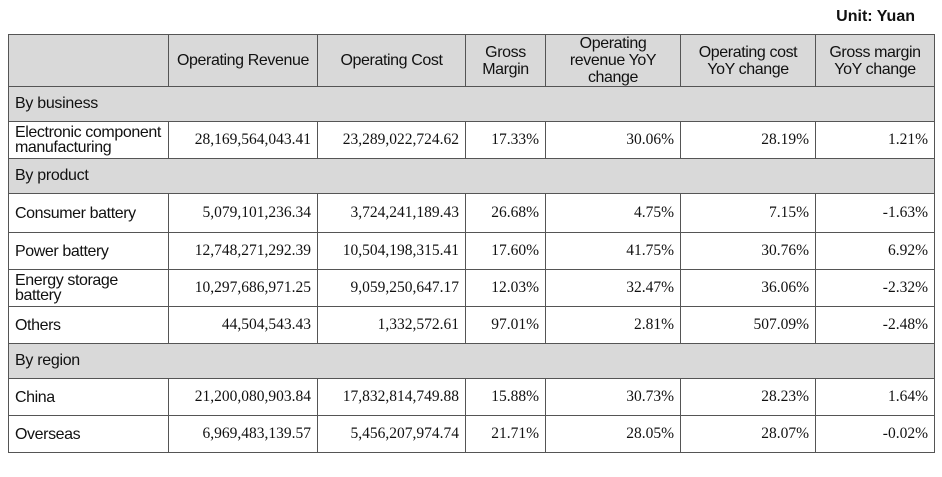 The height and width of the screenshot is (477, 942). What do you see at coordinates (613, 325) in the screenshot?
I see `cell-revenue-yoy: 2.81%` at bounding box center [613, 325].